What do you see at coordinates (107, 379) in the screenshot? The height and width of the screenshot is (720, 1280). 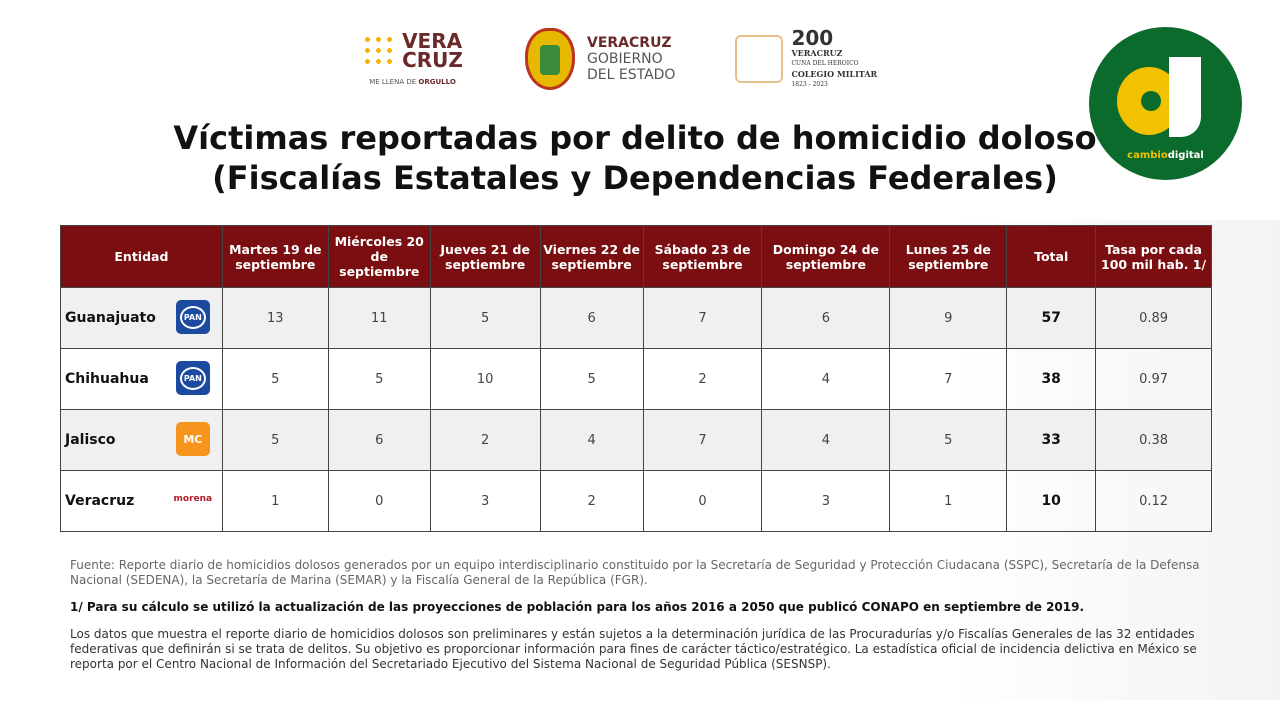 I see `entity-name: Chihuahua` at bounding box center [107, 379].